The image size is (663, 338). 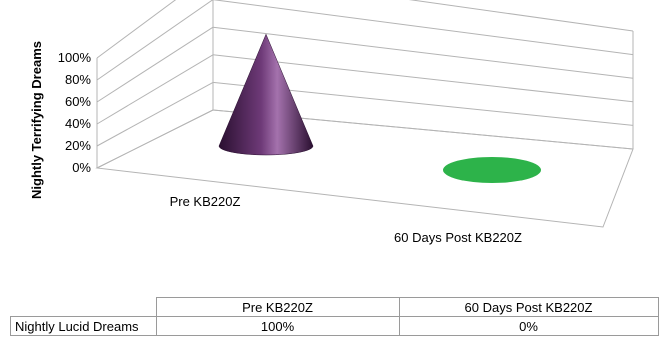 What do you see at coordinates (78, 123) in the screenshot?
I see `y-tick-label: 40%` at bounding box center [78, 123].